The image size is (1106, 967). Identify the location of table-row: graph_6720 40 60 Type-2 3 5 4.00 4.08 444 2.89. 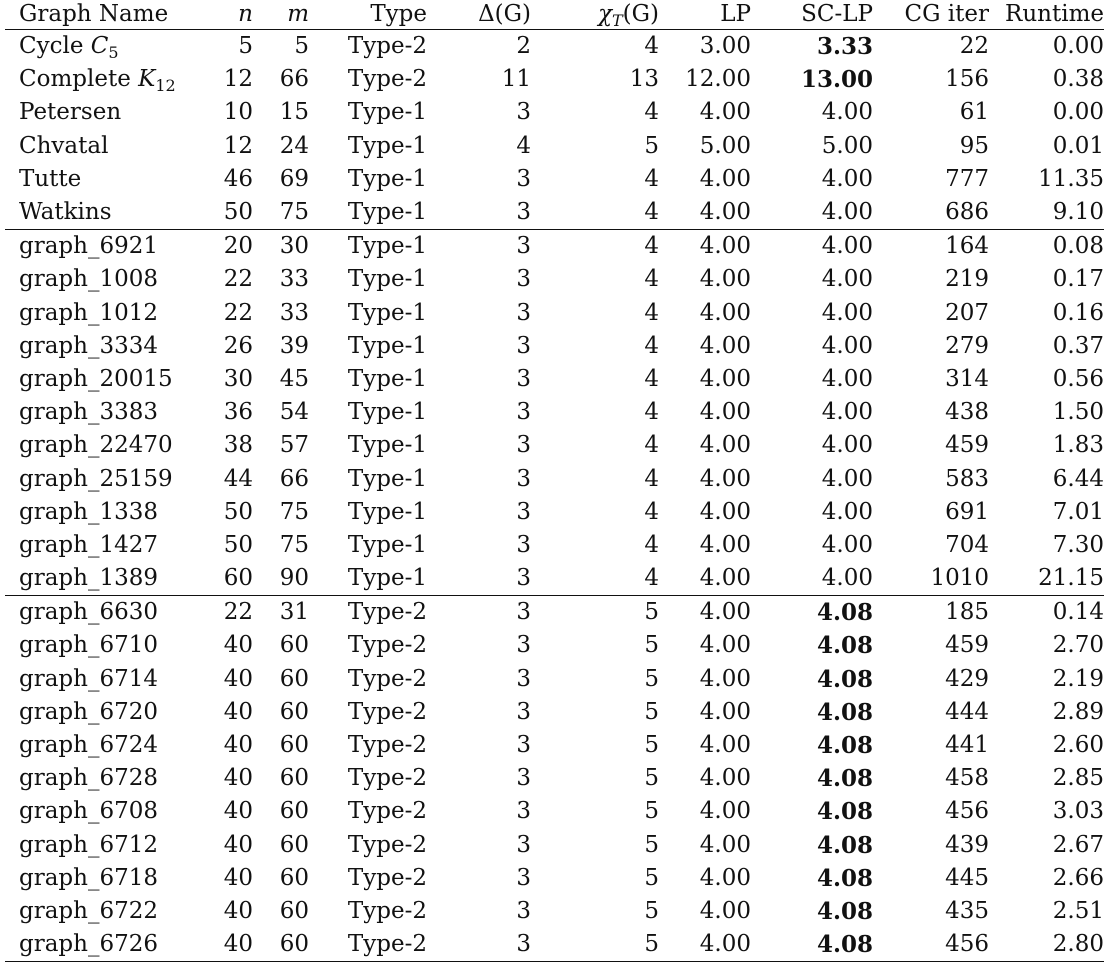
(554, 712).